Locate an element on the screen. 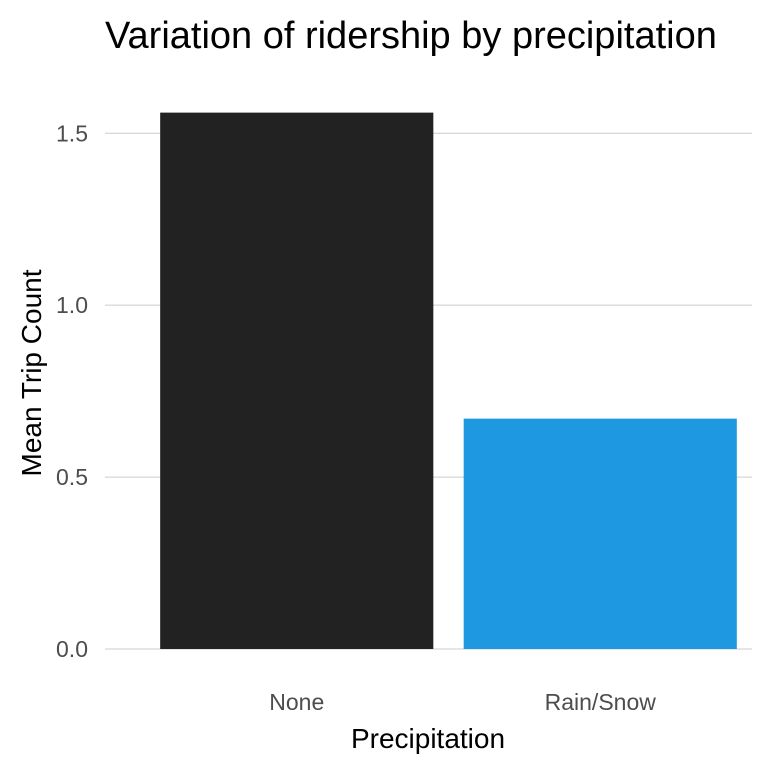 Image resolution: width=768 pixels, height=773 pixels. y-tick-label: 1.0 is located at coordinates (72, 305).